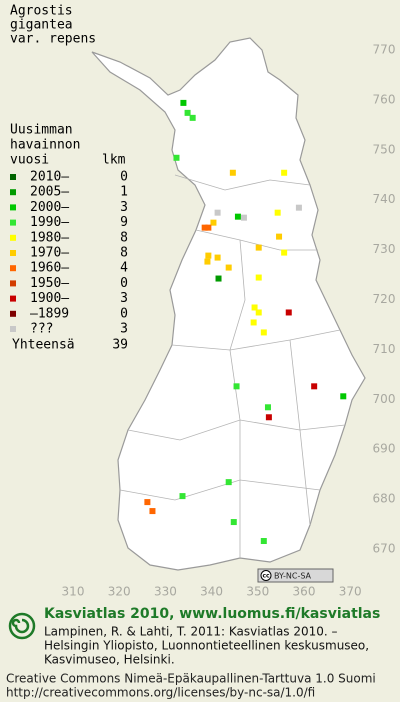 This screenshot has height=702, width=400. I want to click on badge-box, so click(295, 575).